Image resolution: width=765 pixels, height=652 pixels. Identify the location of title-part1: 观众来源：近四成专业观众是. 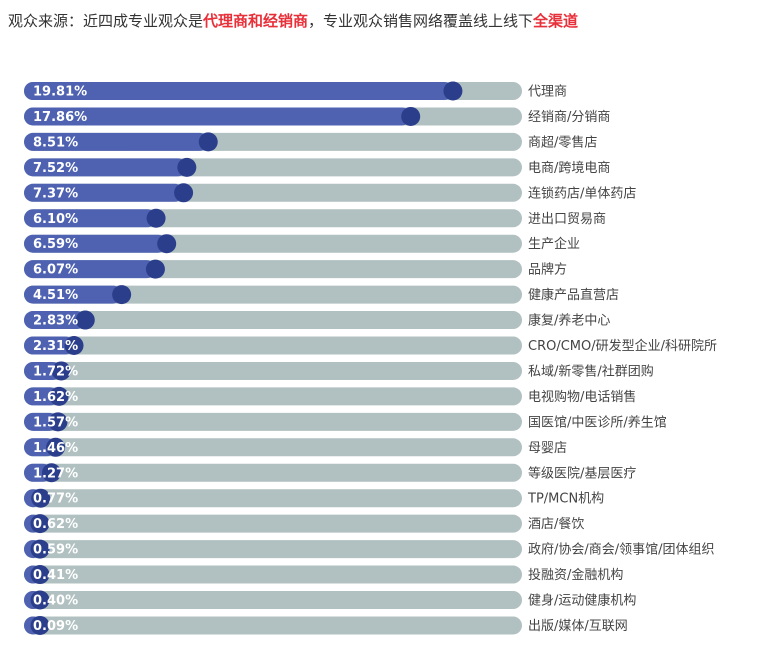
(106, 21).